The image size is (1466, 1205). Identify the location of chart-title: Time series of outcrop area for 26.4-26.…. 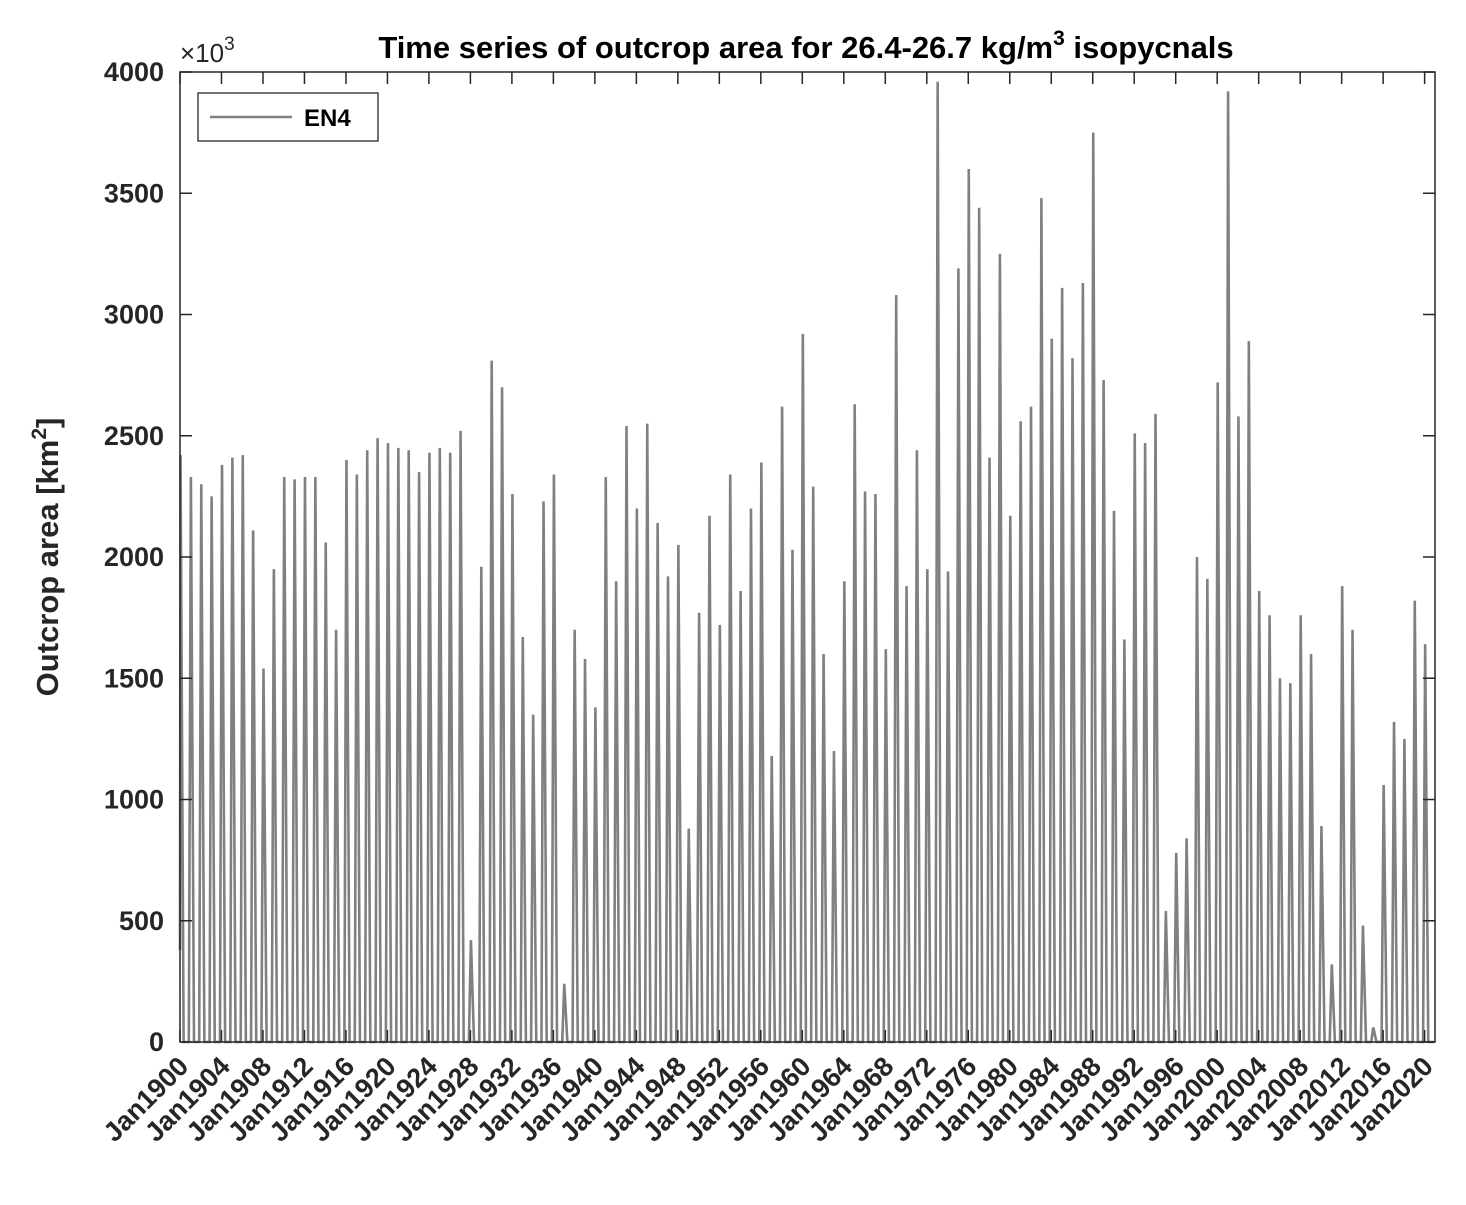
(805, 46).